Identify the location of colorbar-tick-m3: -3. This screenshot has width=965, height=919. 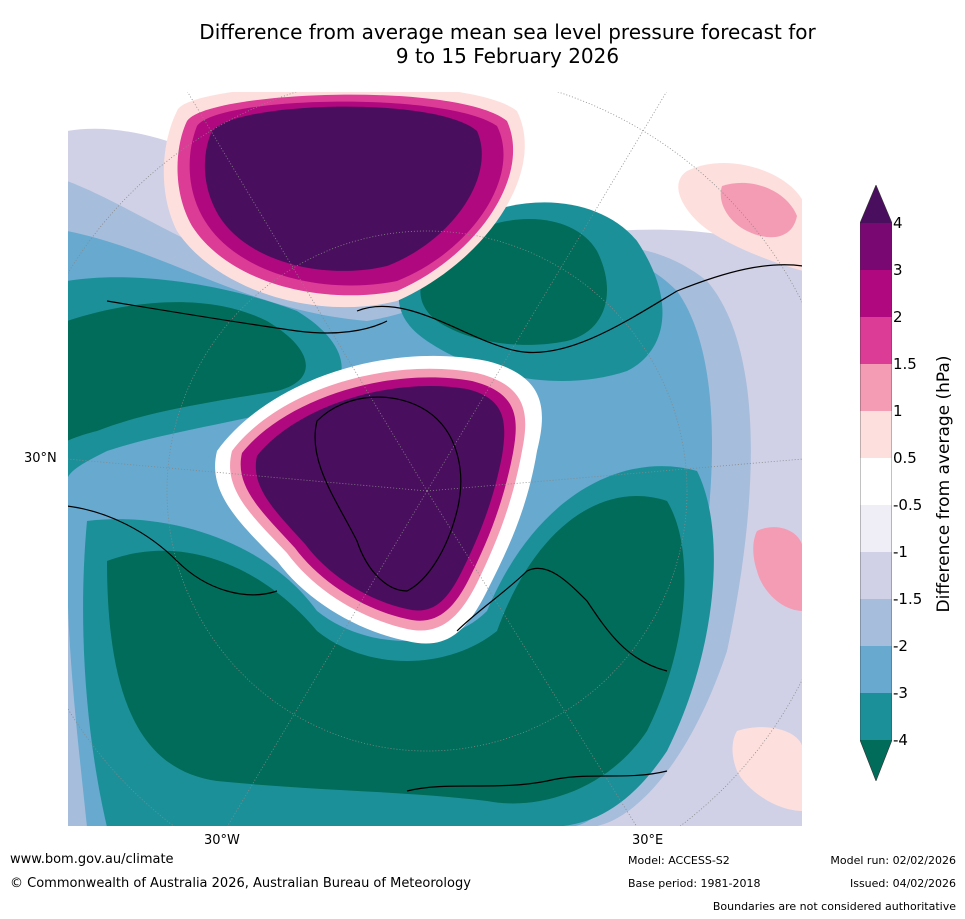
(900, 693).